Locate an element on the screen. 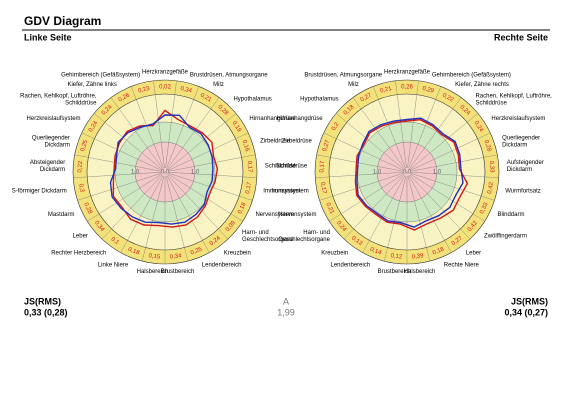 Image resolution: width=572 pixels, height=402 pixels. category-label-line: Absteigender is located at coordinates (47, 163).